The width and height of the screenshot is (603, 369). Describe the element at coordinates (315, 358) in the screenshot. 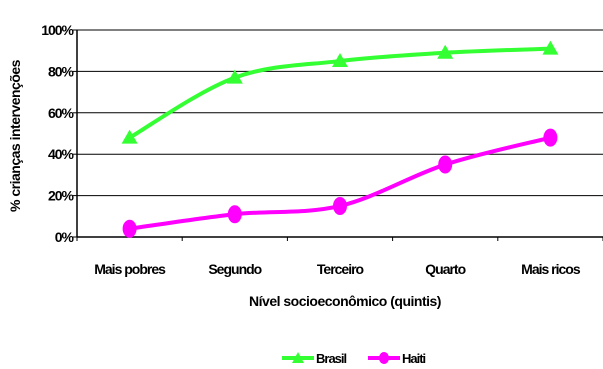

I see `legend-item-brasil: Brasil` at that location.